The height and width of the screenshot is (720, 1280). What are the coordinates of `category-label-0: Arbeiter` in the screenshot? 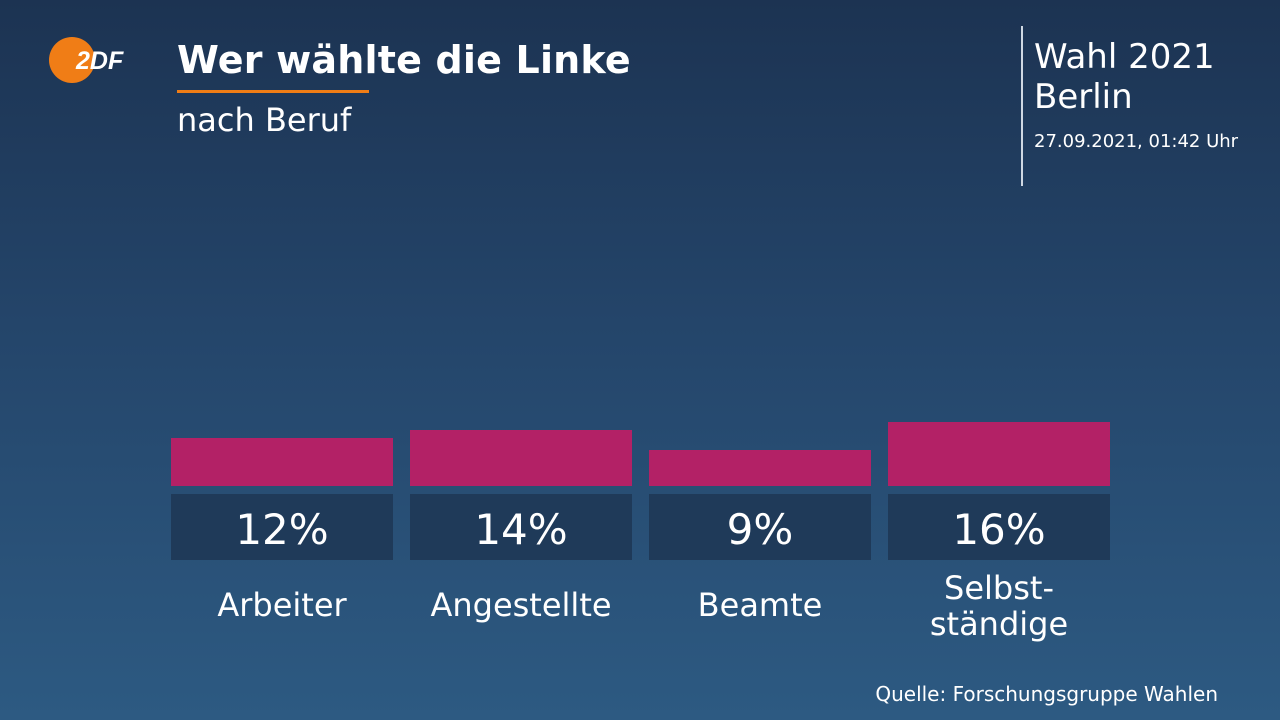 It's located at (282, 605).